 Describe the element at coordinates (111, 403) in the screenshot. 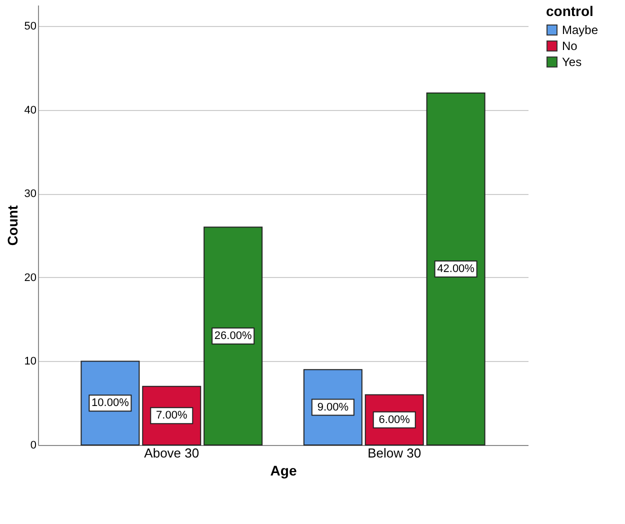

I see `data-label: 10.00%` at that location.